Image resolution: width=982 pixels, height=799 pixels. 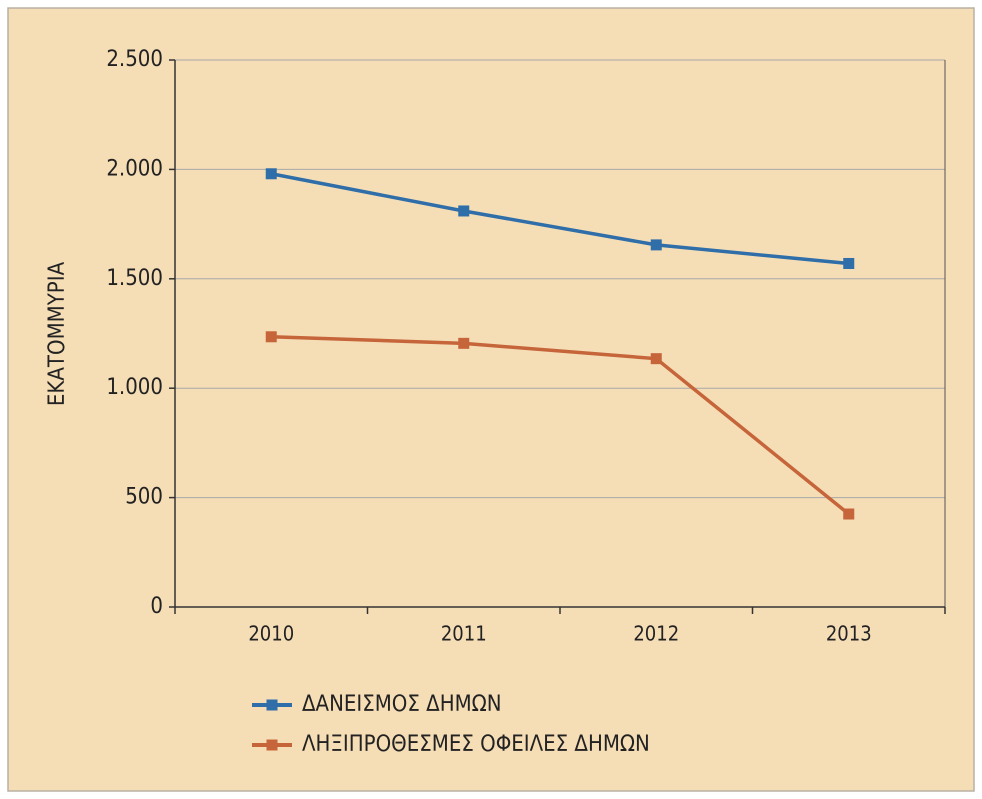 What do you see at coordinates (656, 634) in the screenshot?
I see `x-tick-label: 2012` at bounding box center [656, 634].